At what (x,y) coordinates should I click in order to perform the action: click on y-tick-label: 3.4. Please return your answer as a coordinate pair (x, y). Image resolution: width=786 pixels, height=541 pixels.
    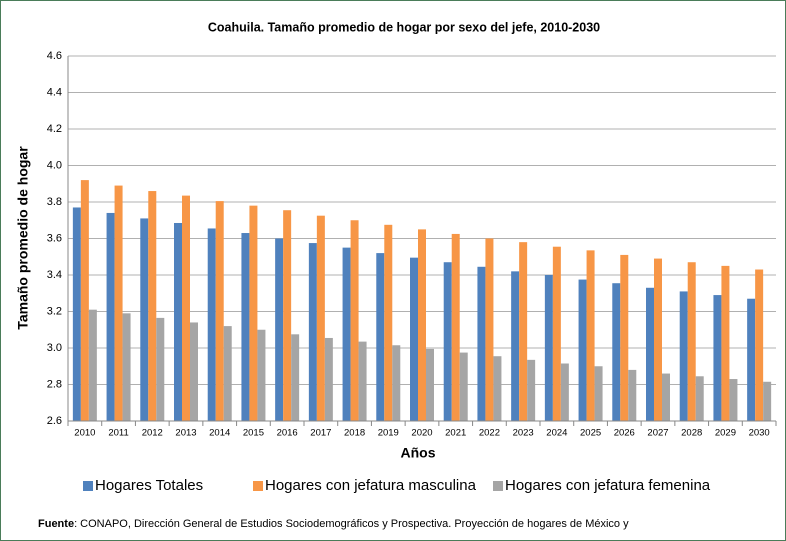
    Looking at the image, I should click on (54, 275).